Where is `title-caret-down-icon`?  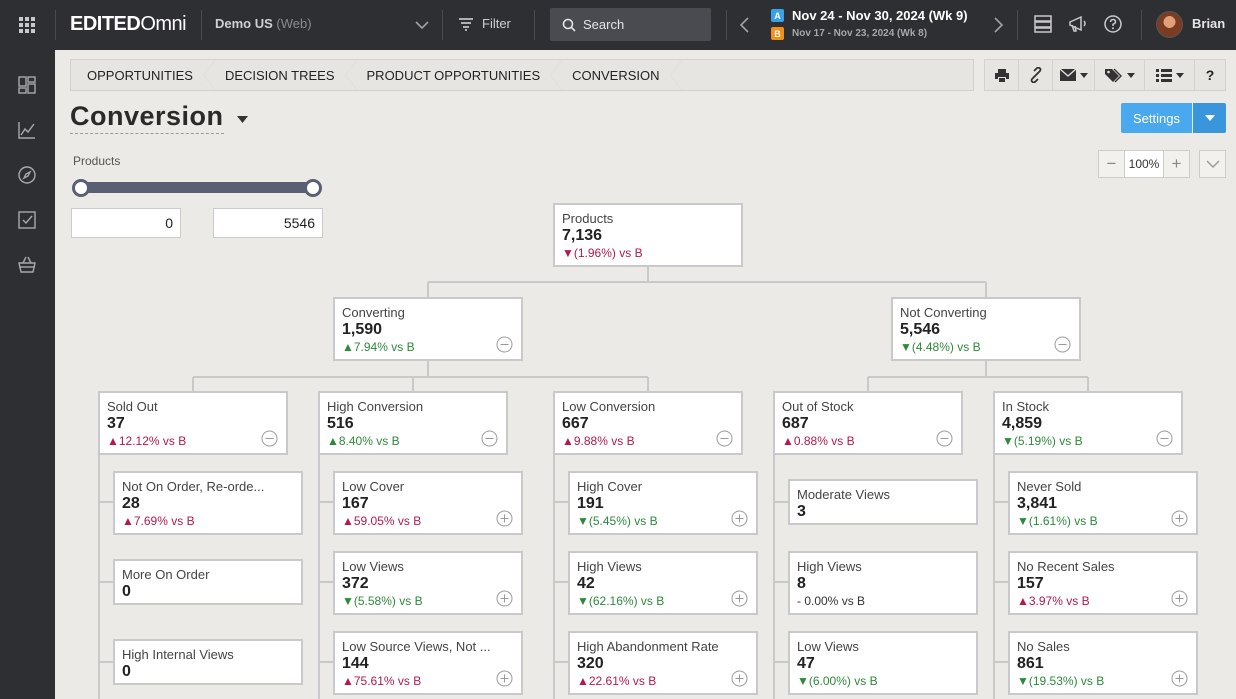 title-caret-down-icon is located at coordinates (242, 119).